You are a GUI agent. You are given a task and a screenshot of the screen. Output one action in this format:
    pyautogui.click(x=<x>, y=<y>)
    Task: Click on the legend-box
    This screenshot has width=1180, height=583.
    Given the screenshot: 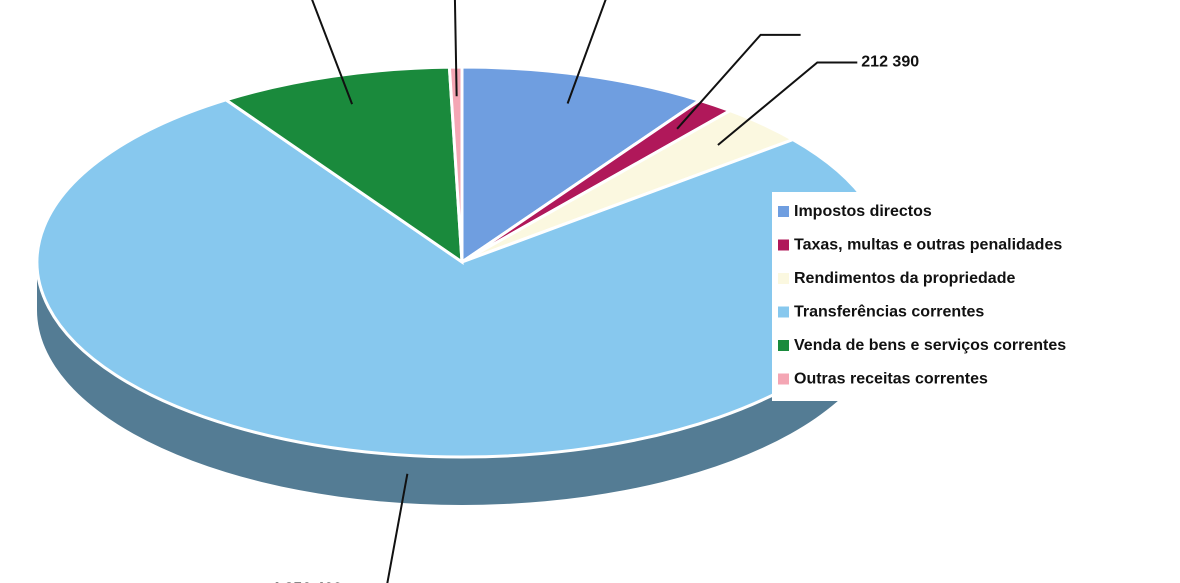 What is the action you would take?
    pyautogui.click(x=972, y=296)
    